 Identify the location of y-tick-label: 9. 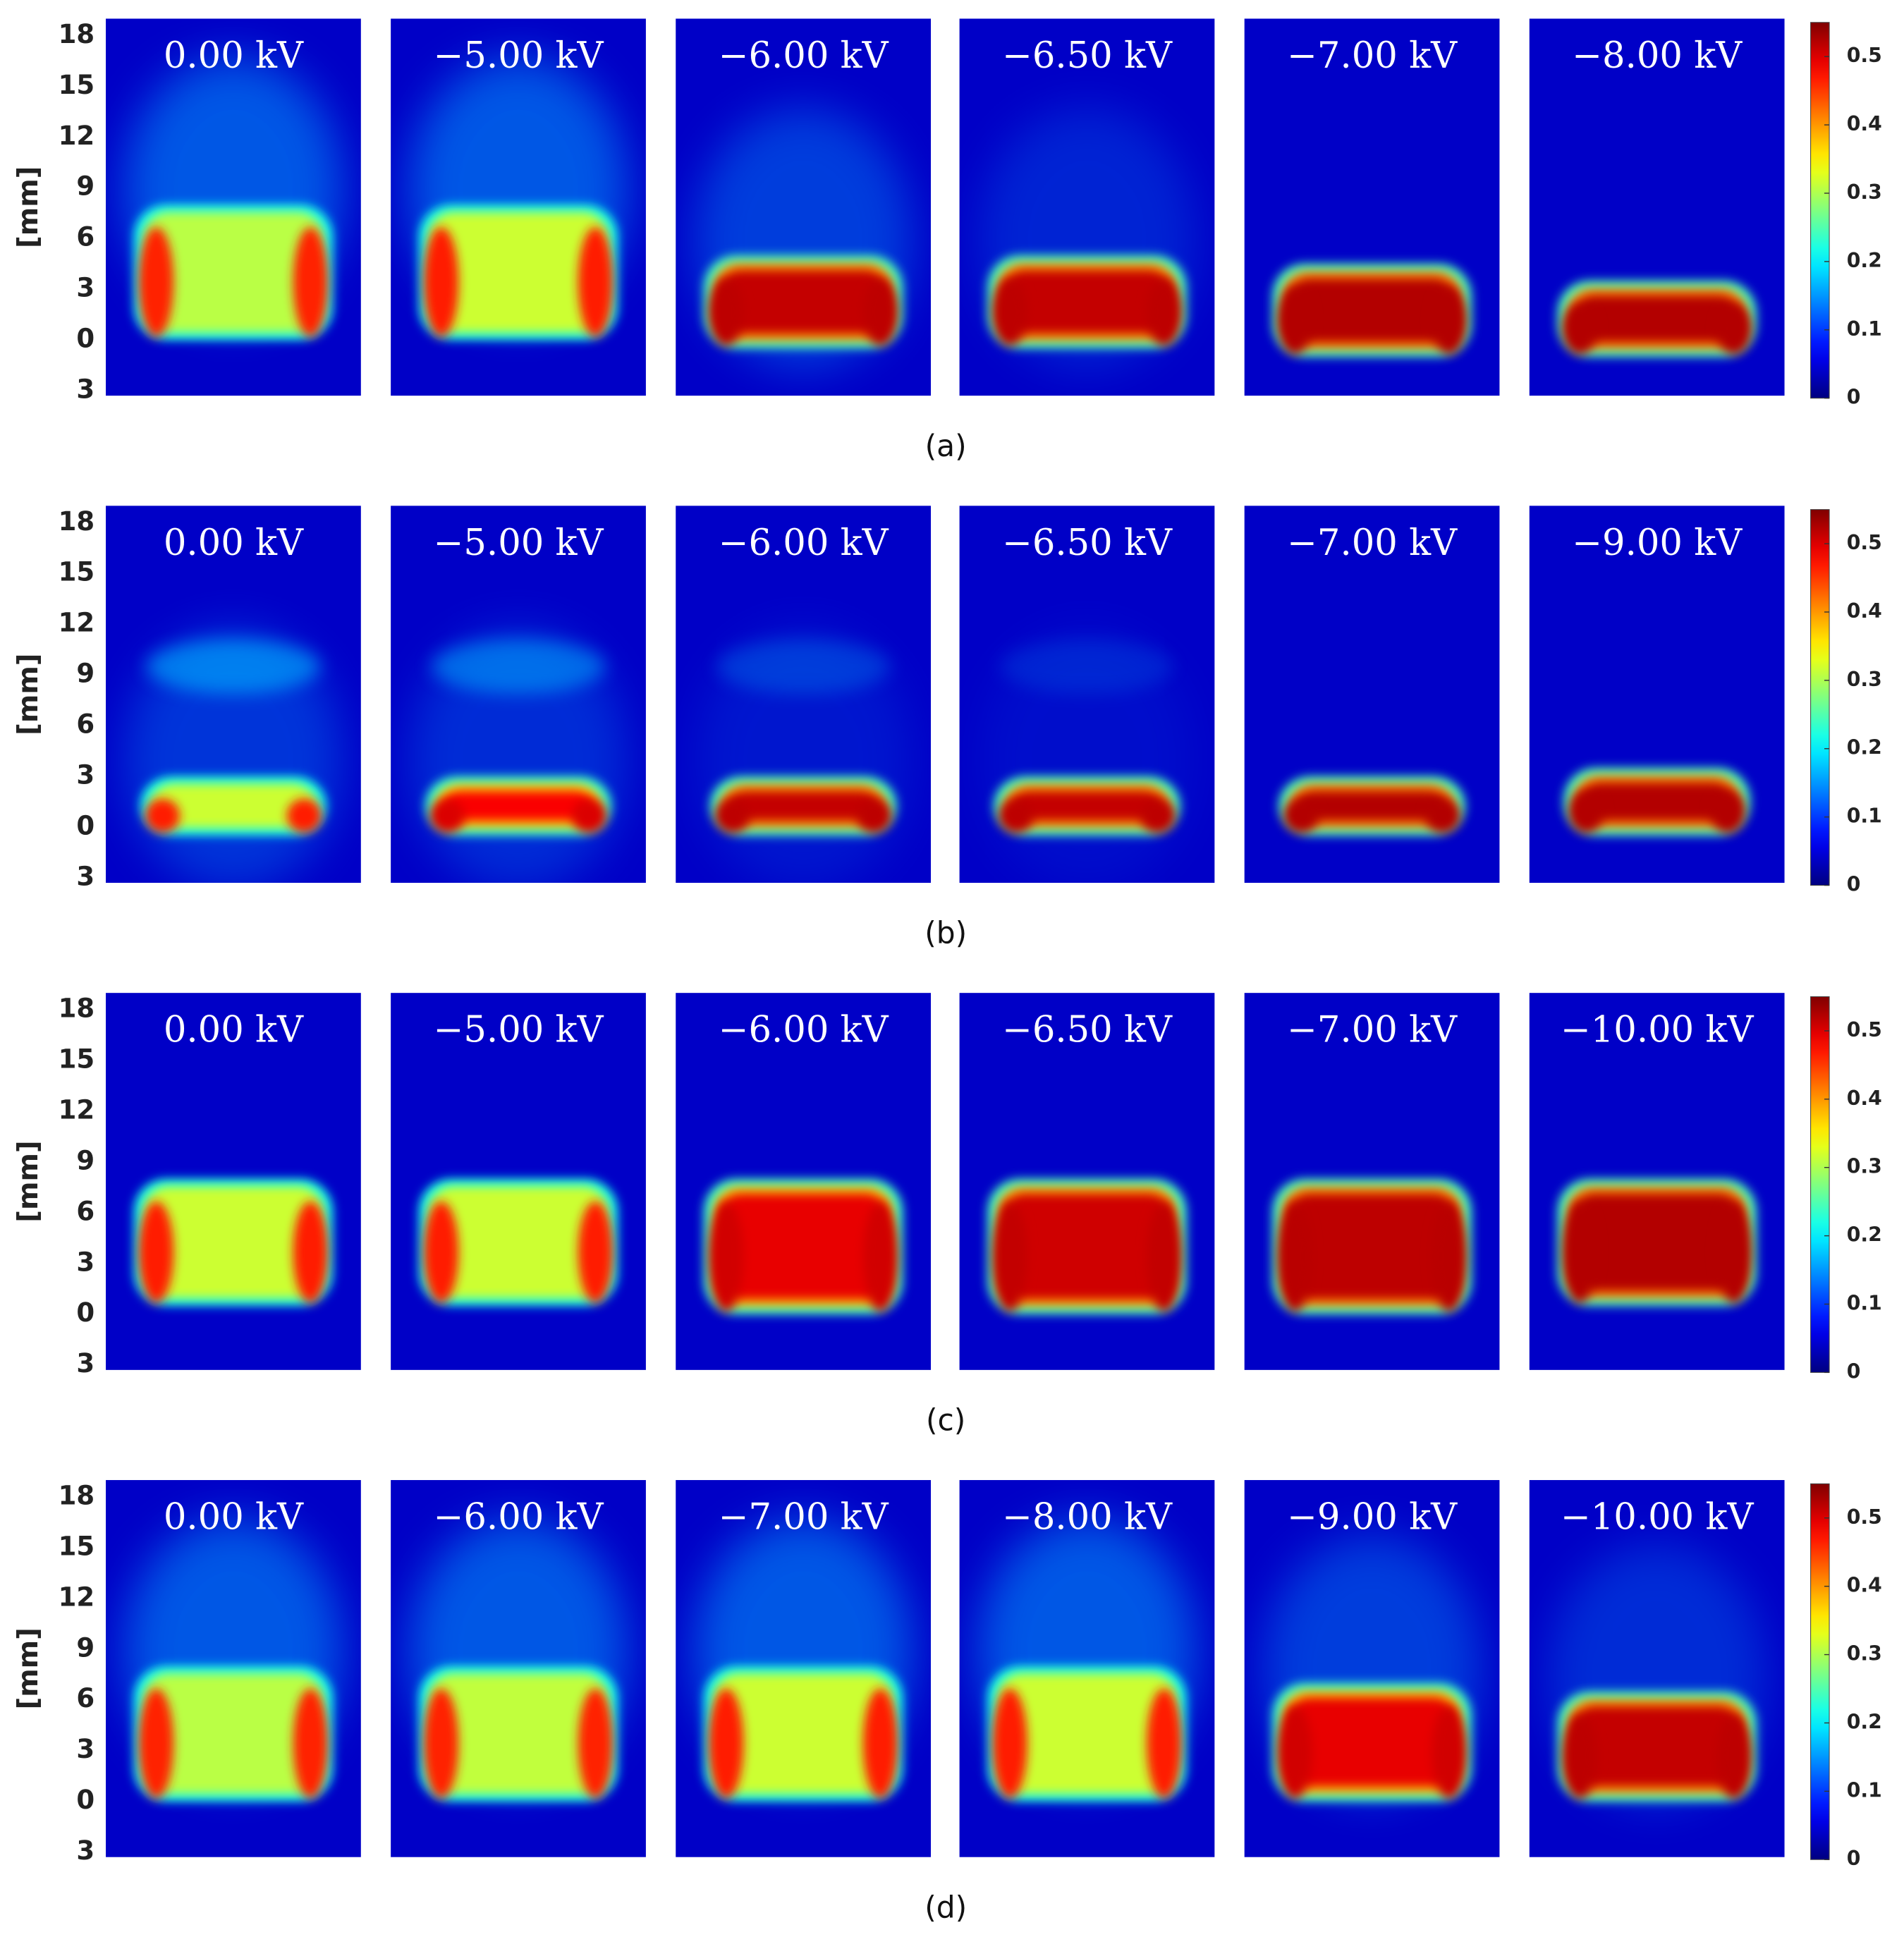
(85, 186).